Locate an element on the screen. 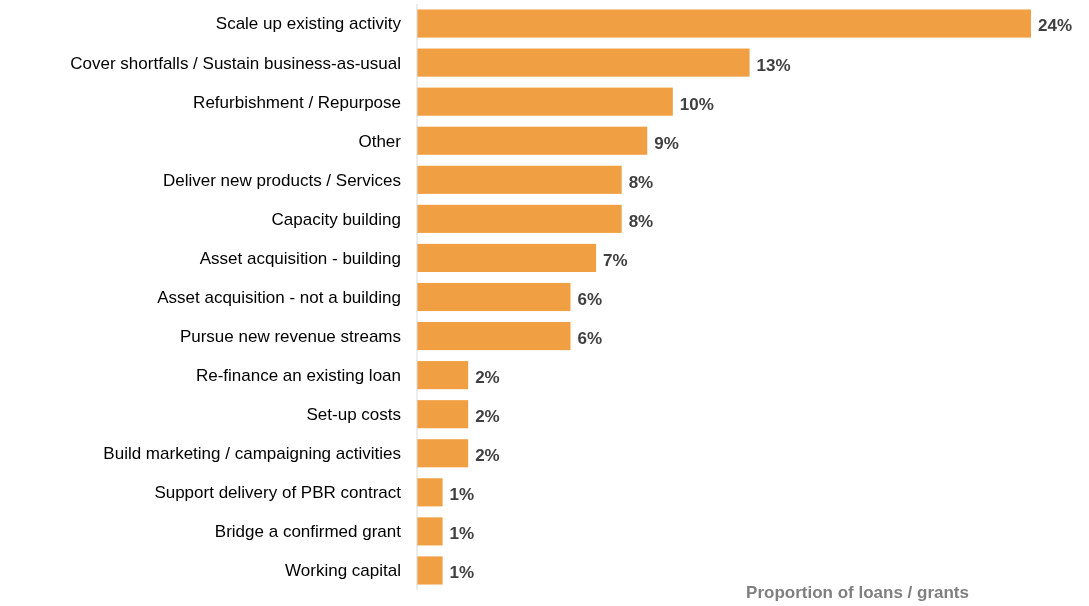 Image resolution: width=1089 pixels, height=606 pixels. y-tick-label: Deliver new products / Services is located at coordinates (281, 180).